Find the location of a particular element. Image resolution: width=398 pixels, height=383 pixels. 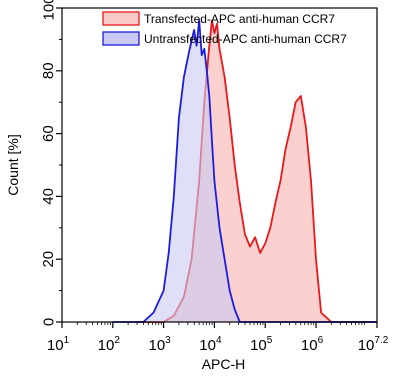

y-tick-label: 40 is located at coordinates (48, 196).